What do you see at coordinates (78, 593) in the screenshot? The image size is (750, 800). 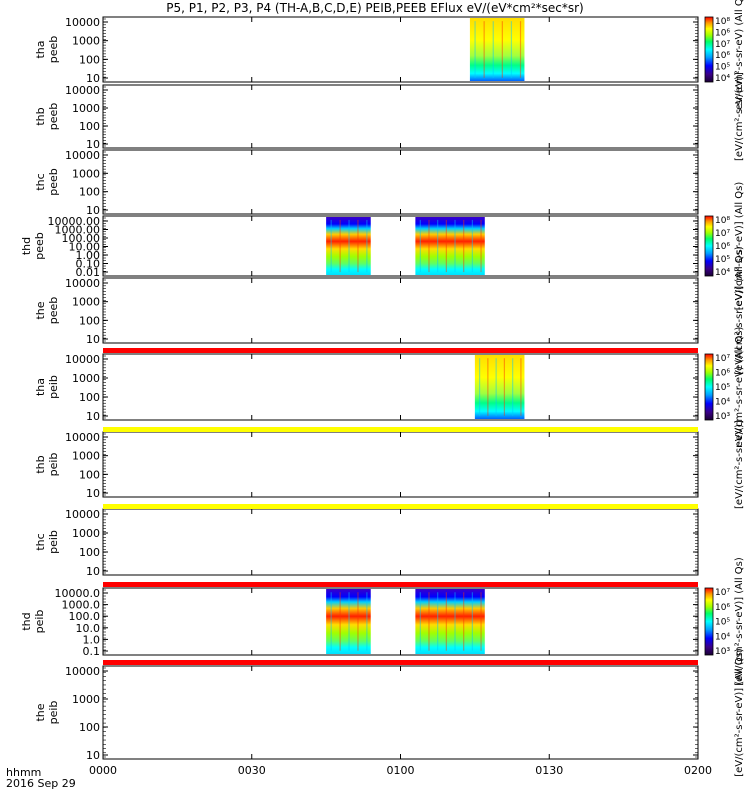 I see `y-tick-label: 10000.0` at bounding box center [78, 593].